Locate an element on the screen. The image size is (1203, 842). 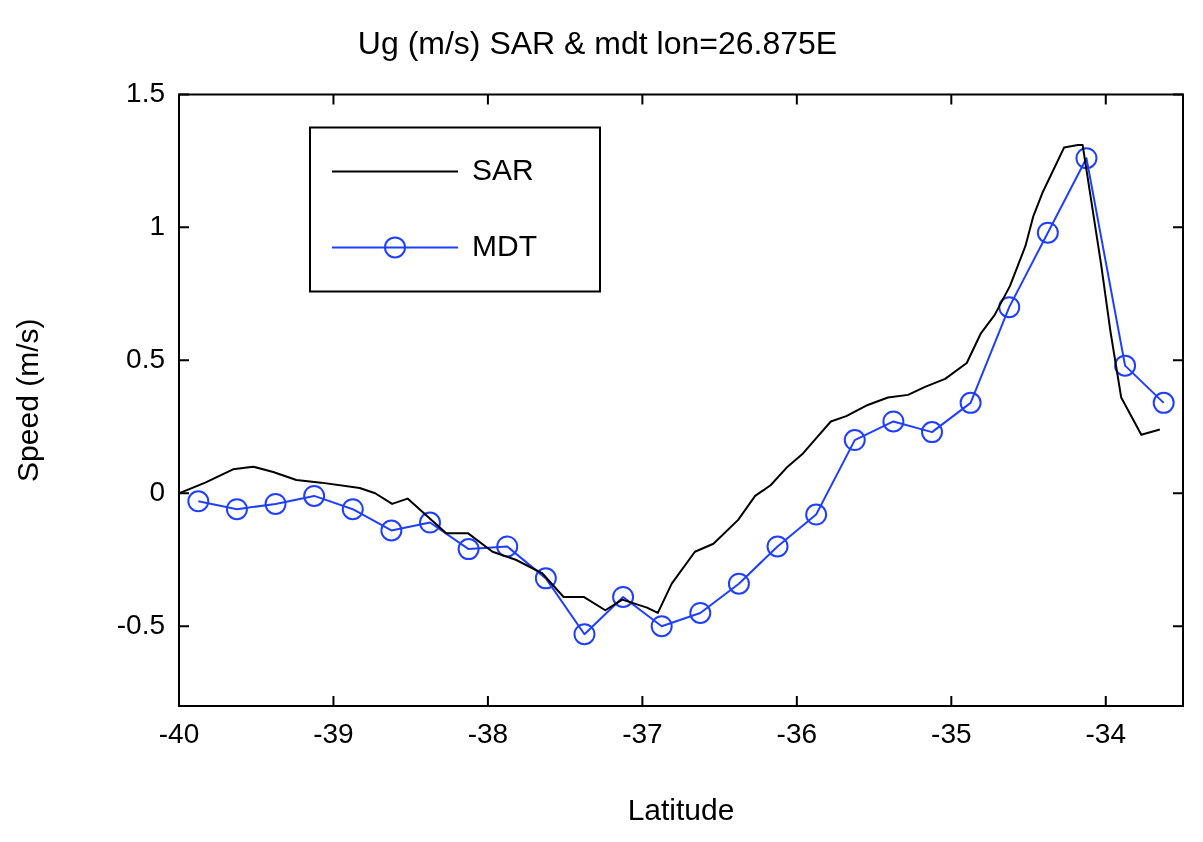
legend-label: MDT is located at coordinates (504, 245).